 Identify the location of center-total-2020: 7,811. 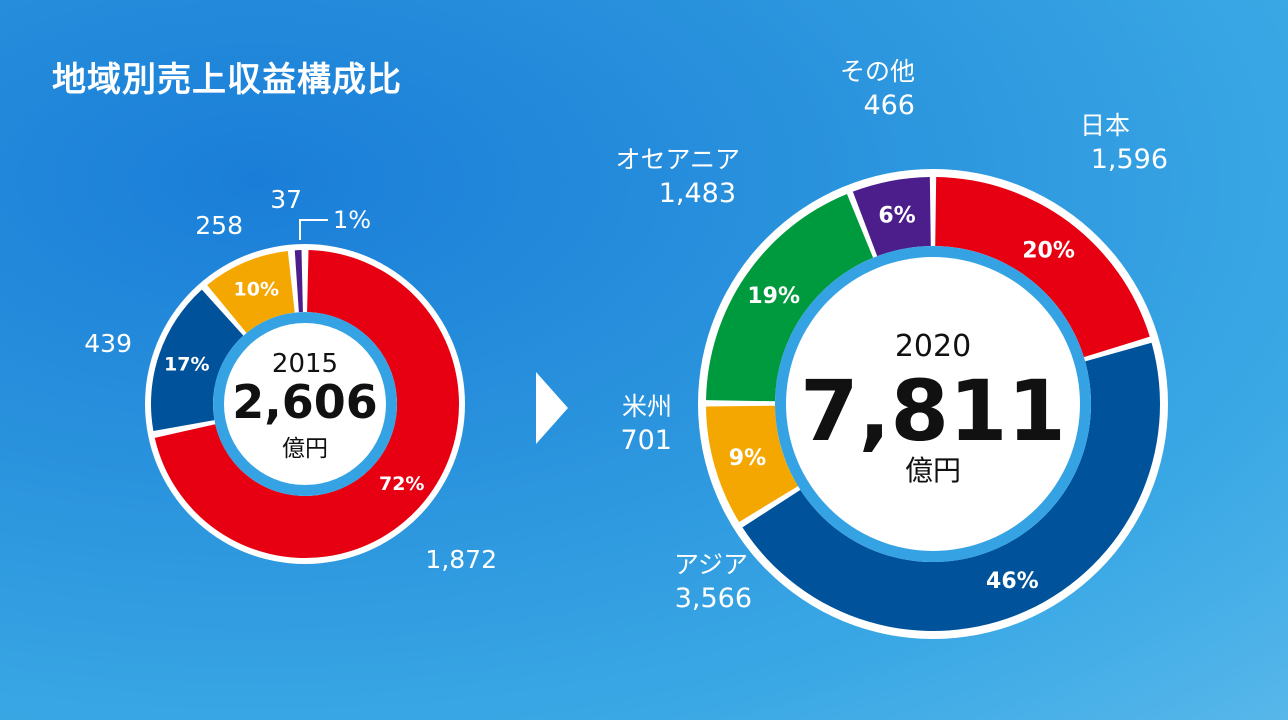
(933, 411).